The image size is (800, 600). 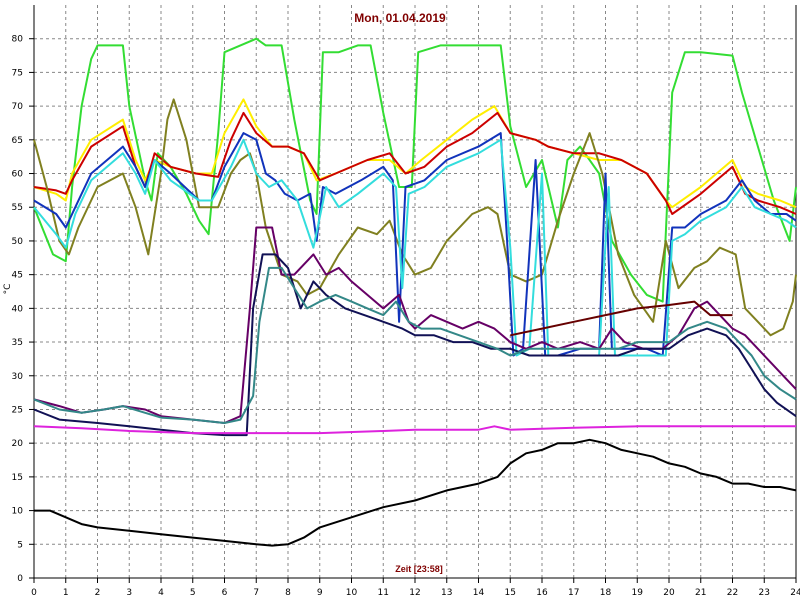 What do you see at coordinates (573, 593) in the screenshot?
I see `x-tick-label: 17` at bounding box center [573, 593].